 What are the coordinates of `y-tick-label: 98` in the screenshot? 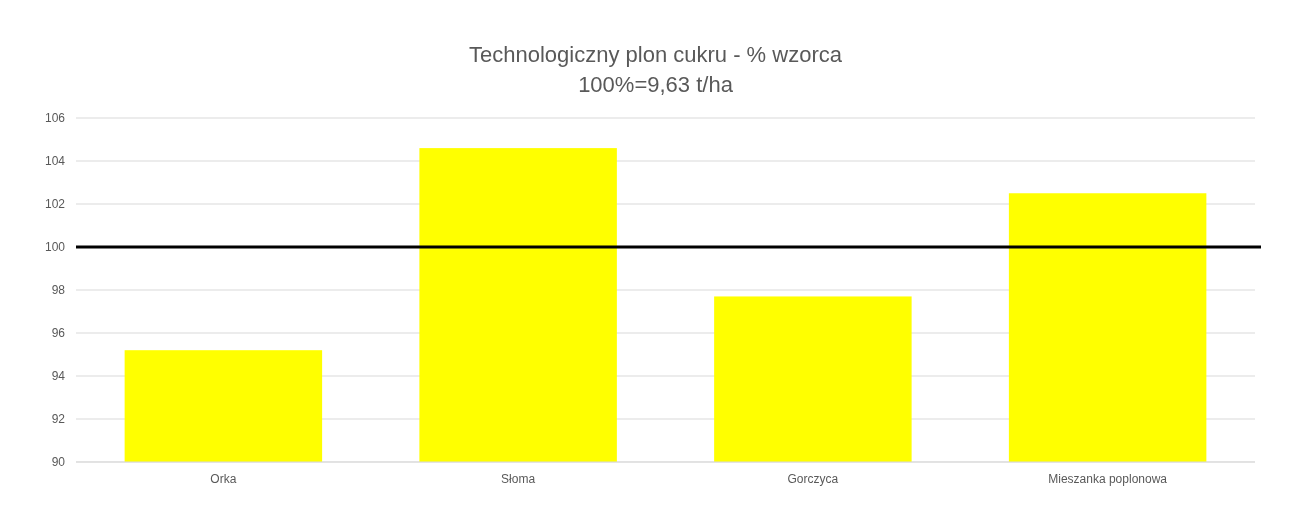 It's located at (58, 290).